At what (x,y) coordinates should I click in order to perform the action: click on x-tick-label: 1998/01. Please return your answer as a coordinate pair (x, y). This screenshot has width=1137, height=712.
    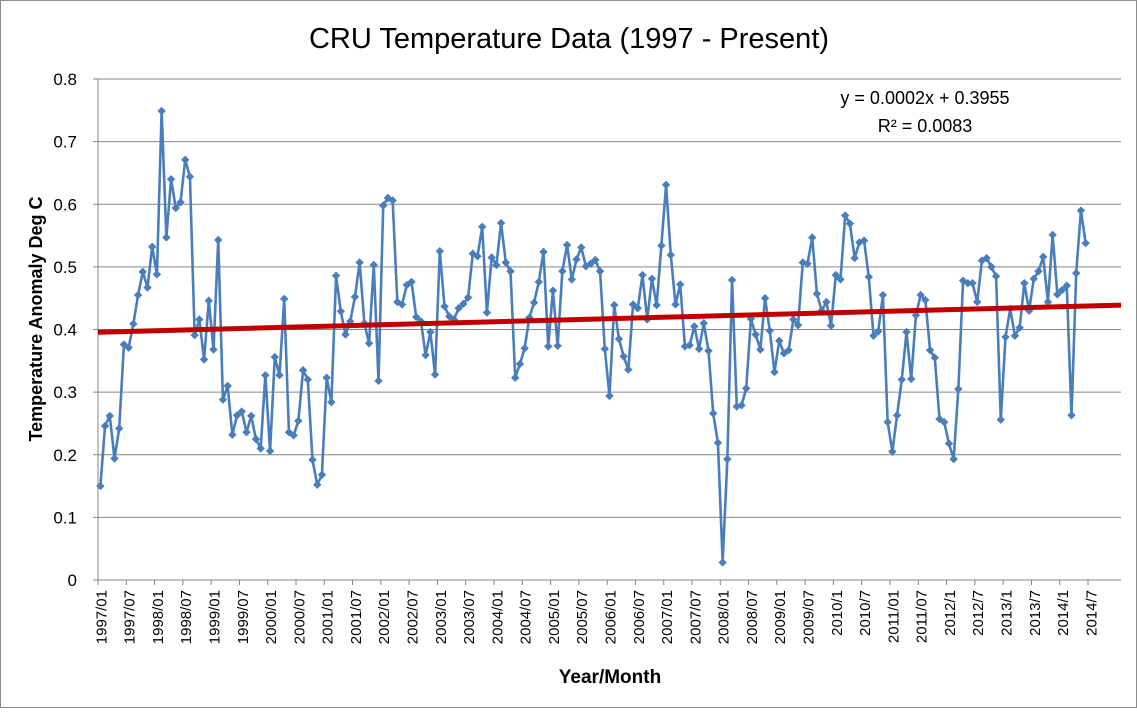
    Looking at the image, I should click on (158, 617).